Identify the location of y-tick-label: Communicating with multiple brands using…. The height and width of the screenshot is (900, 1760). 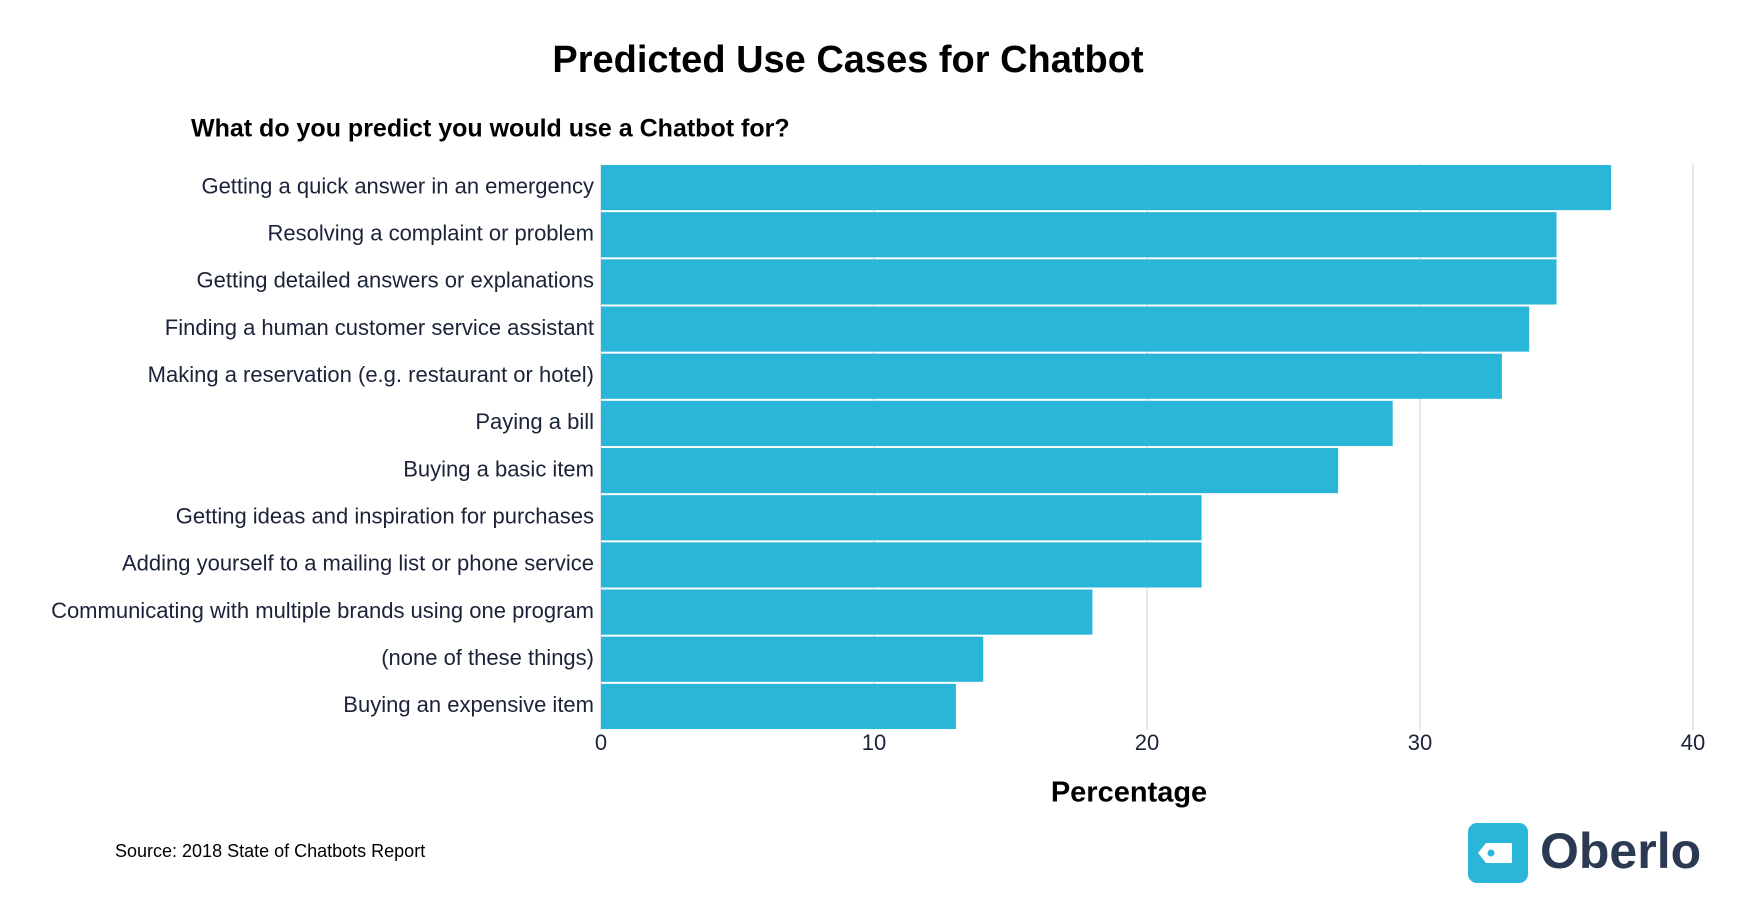
(322, 610).